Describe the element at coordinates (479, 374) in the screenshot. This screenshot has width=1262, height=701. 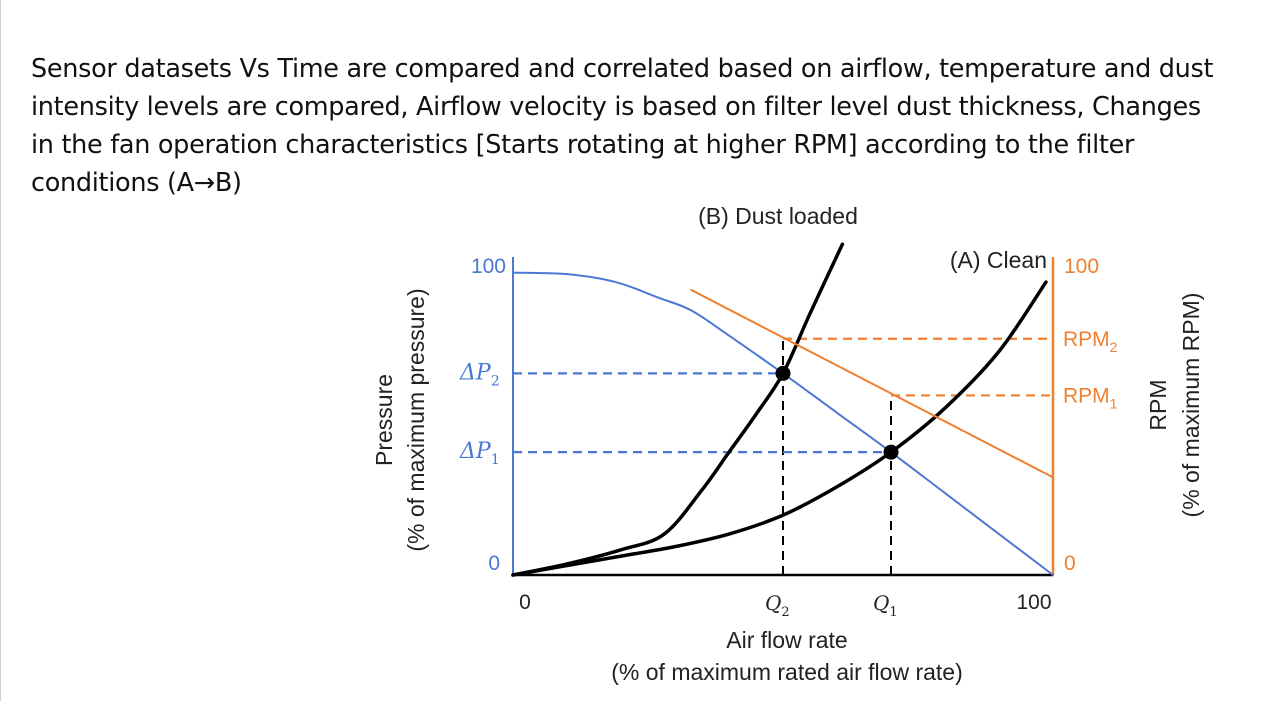
I see `pressure-label: ΔP2` at that location.